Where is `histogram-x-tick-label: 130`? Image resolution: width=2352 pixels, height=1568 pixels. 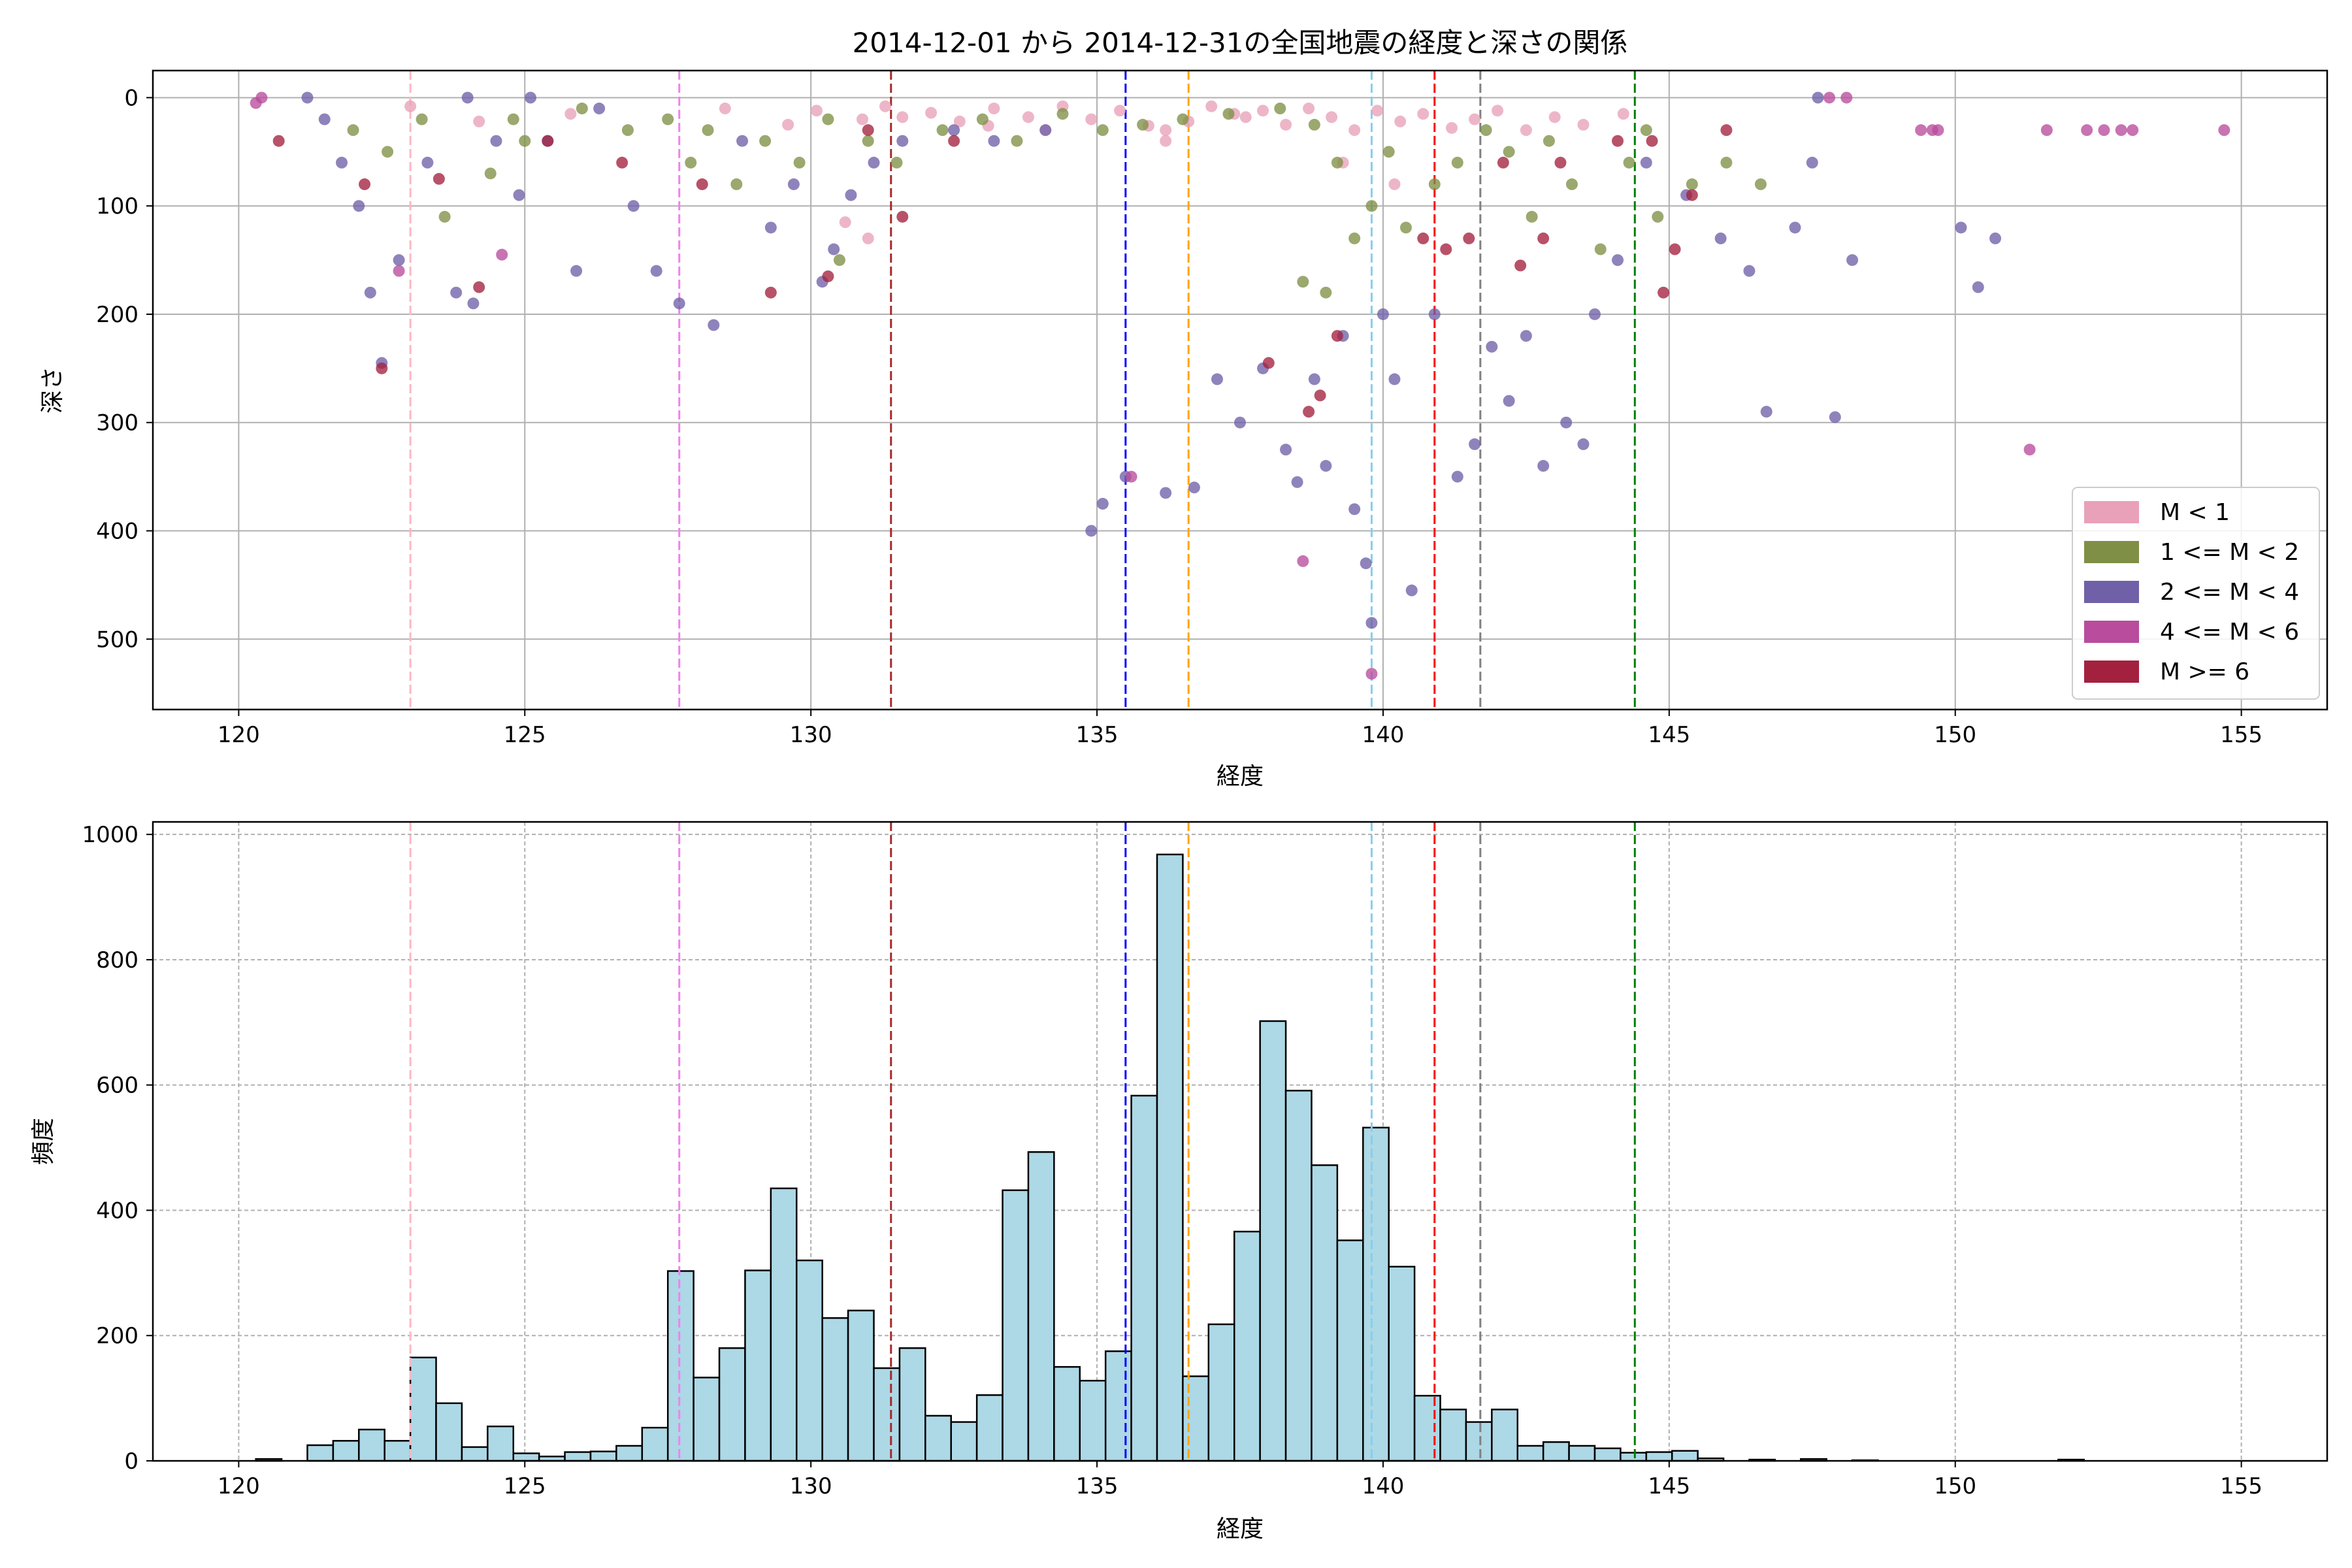 histogram-x-tick-label: 130 is located at coordinates (811, 1486).